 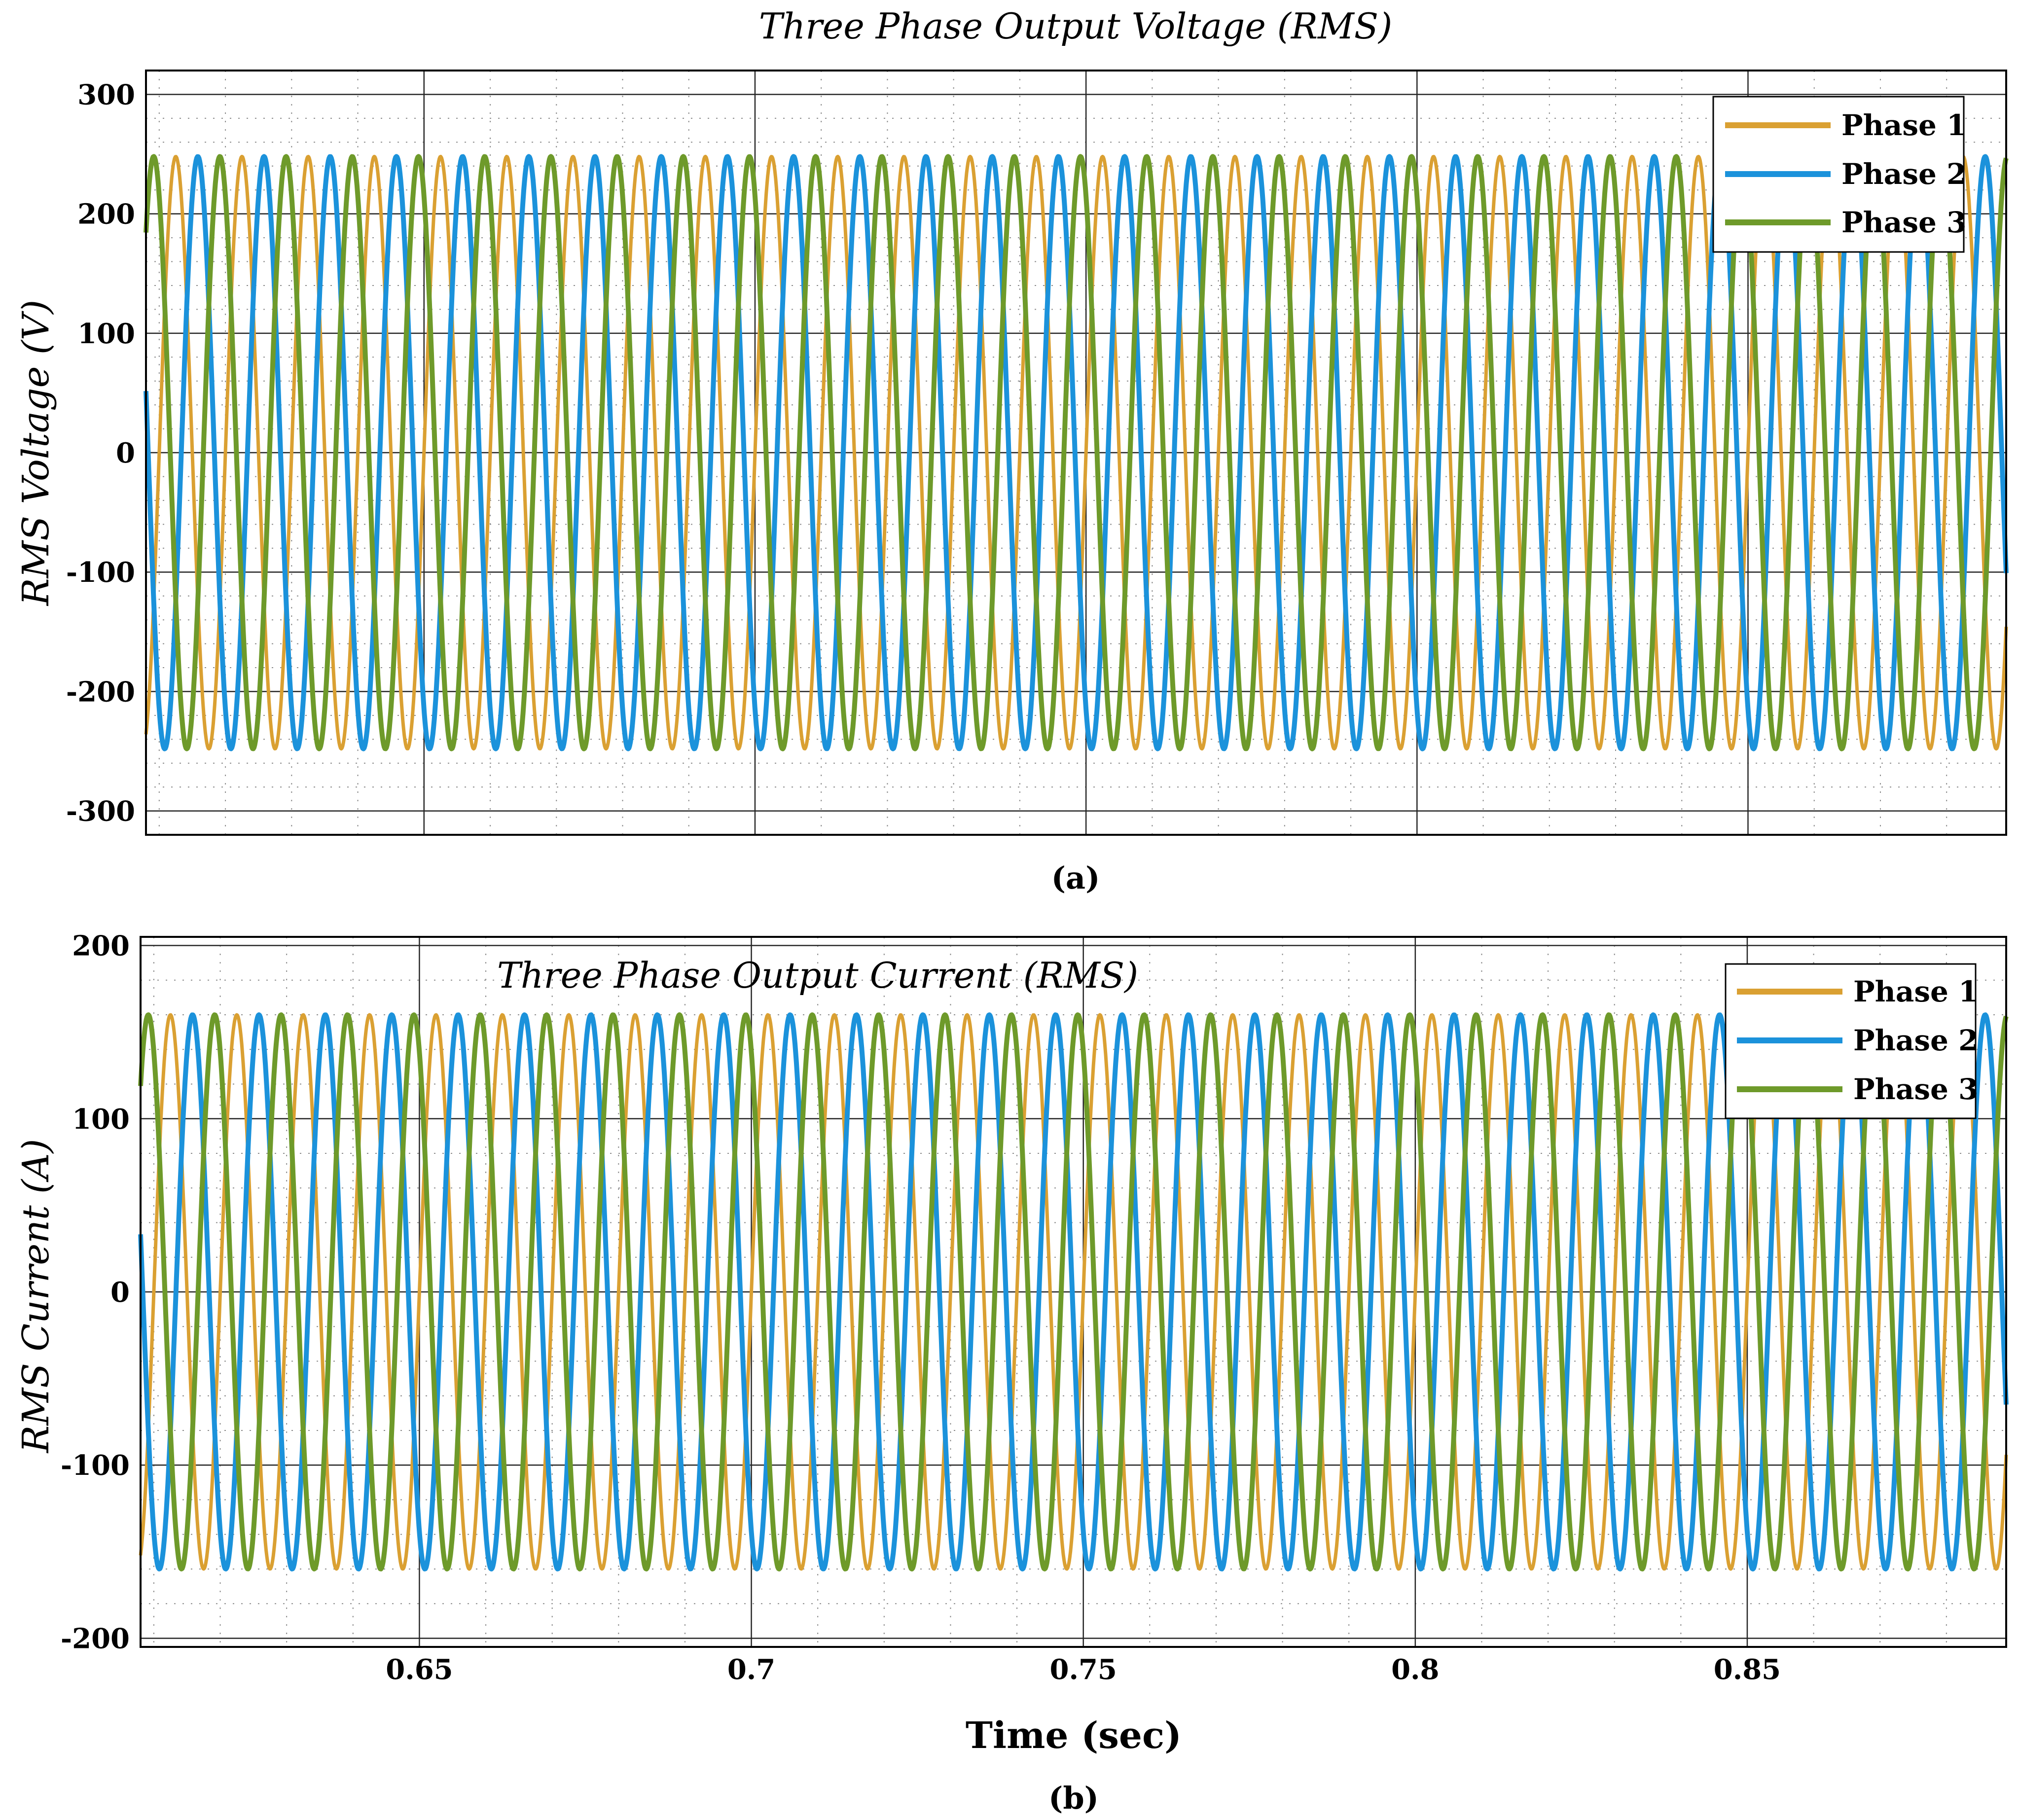 What do you see at coordinates (1074, 1735) in the screenshot?
I see `panel-b-x-axis-label: Time (sec)` at bounding box center [1074, 1735].